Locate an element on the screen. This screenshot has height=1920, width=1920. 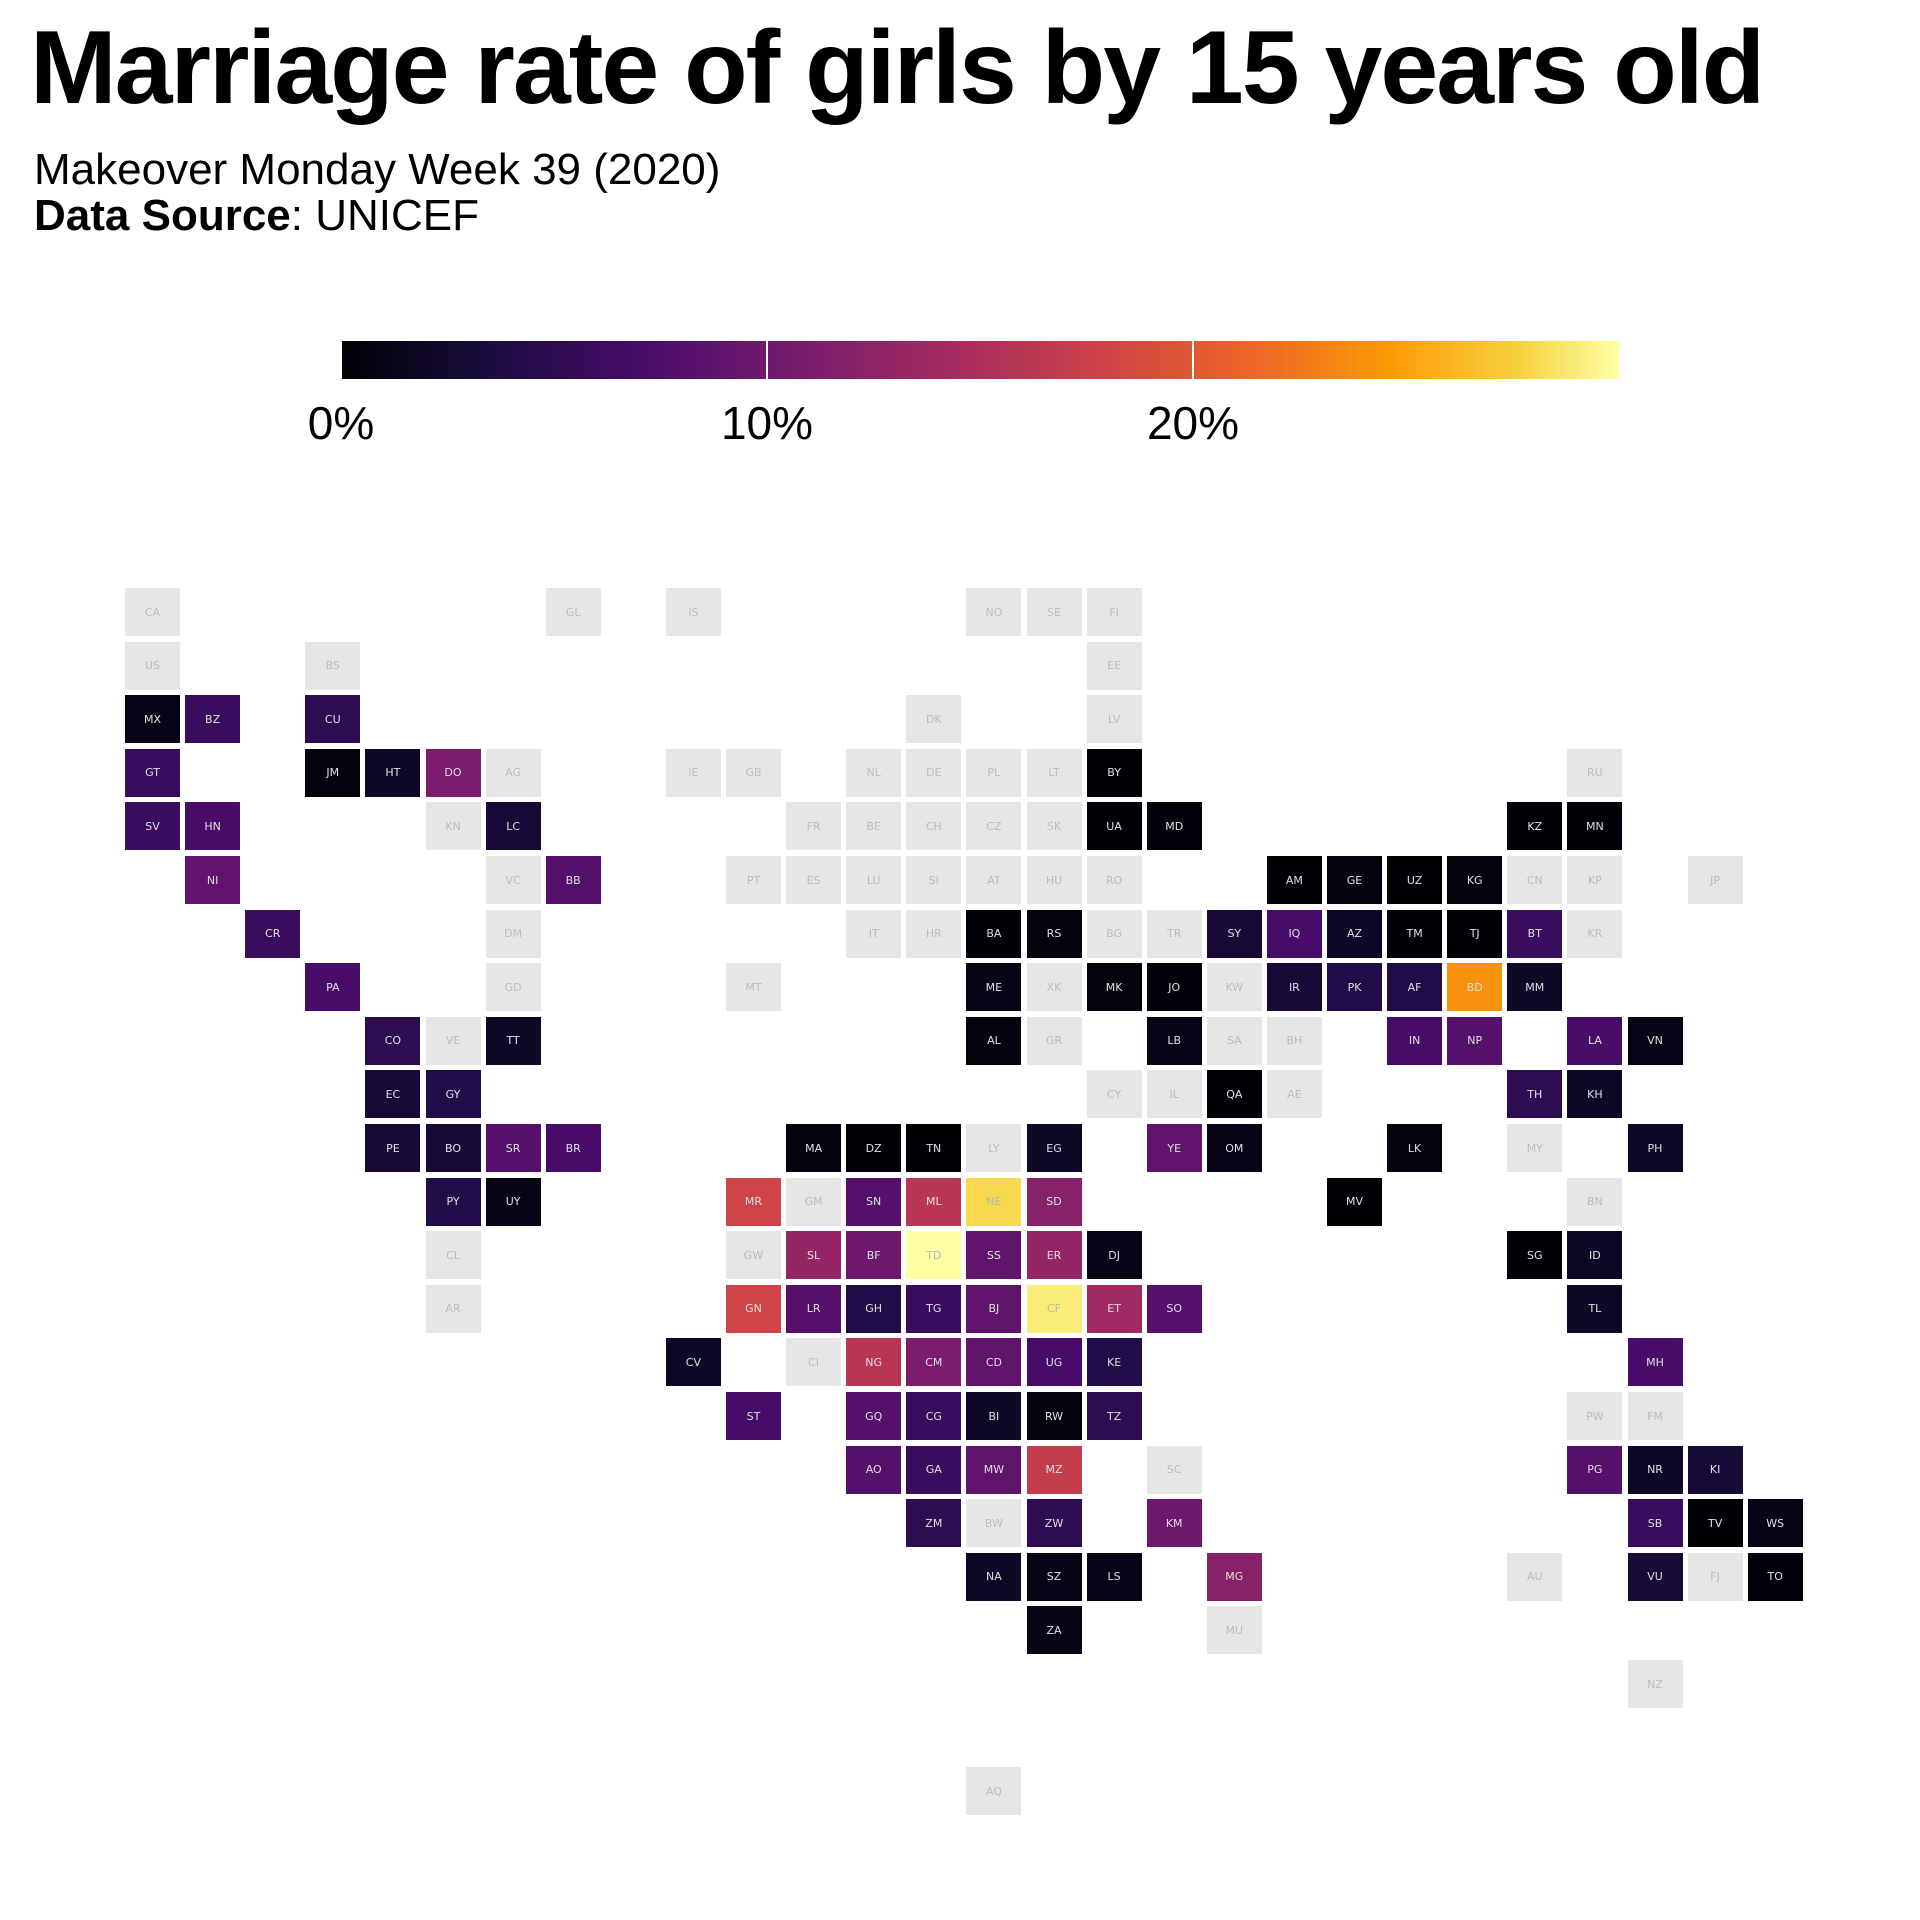
country-tile-br: BR is located at coordinates (573, 1148).